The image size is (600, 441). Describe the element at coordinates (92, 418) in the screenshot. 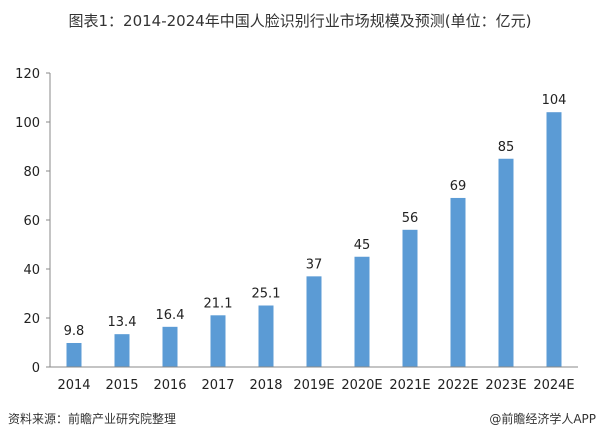

I see `source-note: 资料来源：前瞻产业研究院整理` at that location.